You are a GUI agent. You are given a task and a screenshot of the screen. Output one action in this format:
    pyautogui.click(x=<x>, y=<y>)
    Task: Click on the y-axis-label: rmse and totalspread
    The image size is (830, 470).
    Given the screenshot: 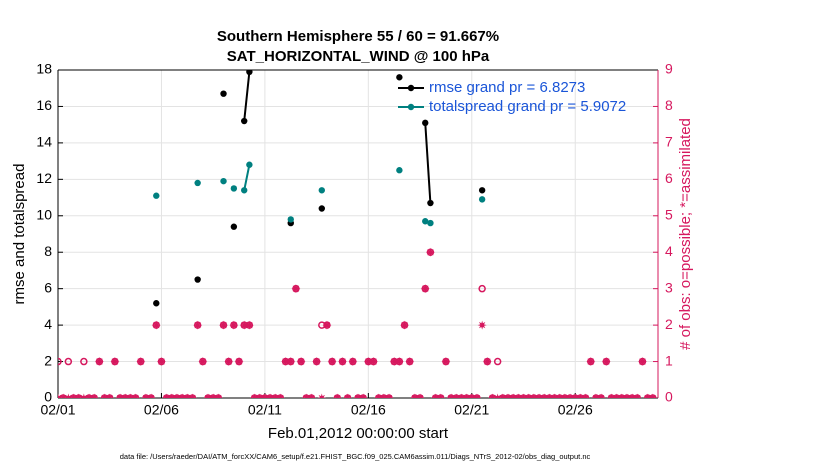 What is the action you would take?
    pyautogui.click(x=19, y=234)
    